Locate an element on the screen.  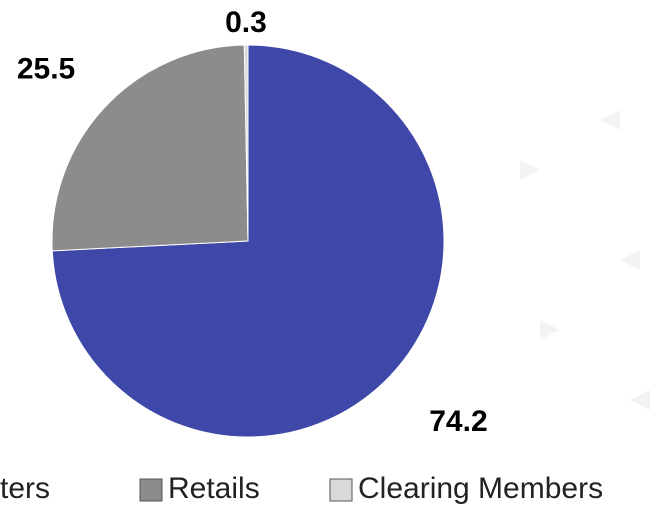
data-label: 74.2 is located at coordinates (458, 421).